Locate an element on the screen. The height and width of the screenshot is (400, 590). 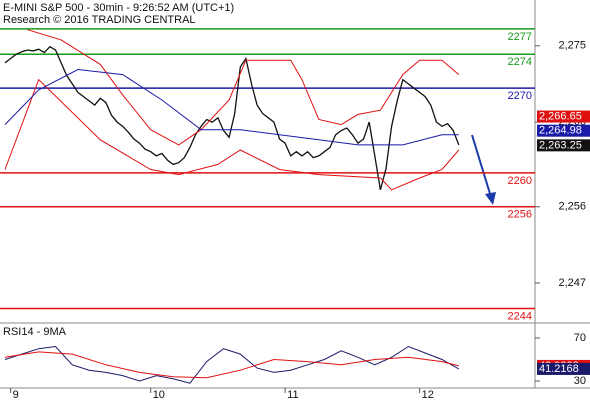
level-label: 2260 is located at coordinates (520, 181).